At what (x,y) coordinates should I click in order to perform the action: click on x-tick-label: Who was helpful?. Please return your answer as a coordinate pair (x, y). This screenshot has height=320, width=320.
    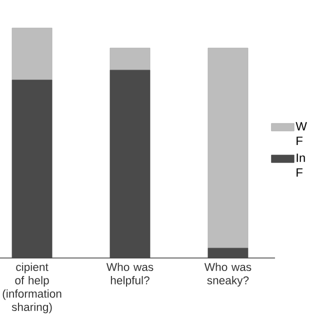
    Looking at the image, I should click on (130, 274).